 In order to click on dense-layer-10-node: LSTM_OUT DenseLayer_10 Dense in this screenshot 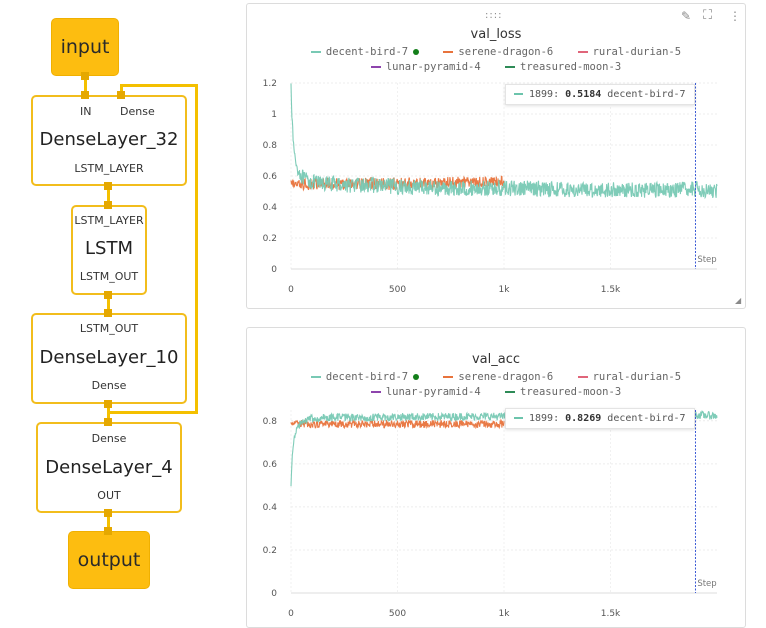, I will do `click(109, 358)`.